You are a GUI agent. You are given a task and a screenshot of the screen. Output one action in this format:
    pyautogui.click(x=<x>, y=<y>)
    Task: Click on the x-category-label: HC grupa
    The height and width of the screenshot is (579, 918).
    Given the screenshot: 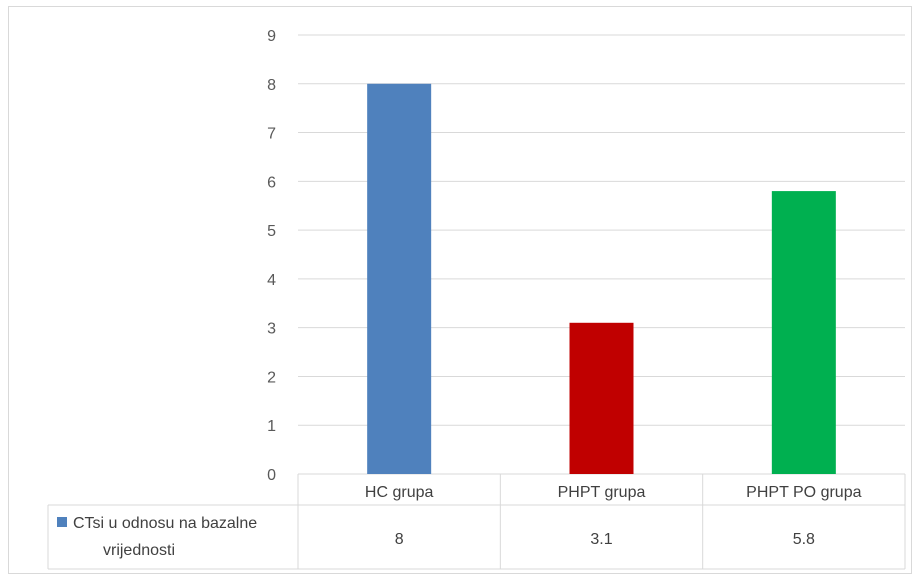 What is the action you would take?
    pyautogui.click(x=399, y=492)
    